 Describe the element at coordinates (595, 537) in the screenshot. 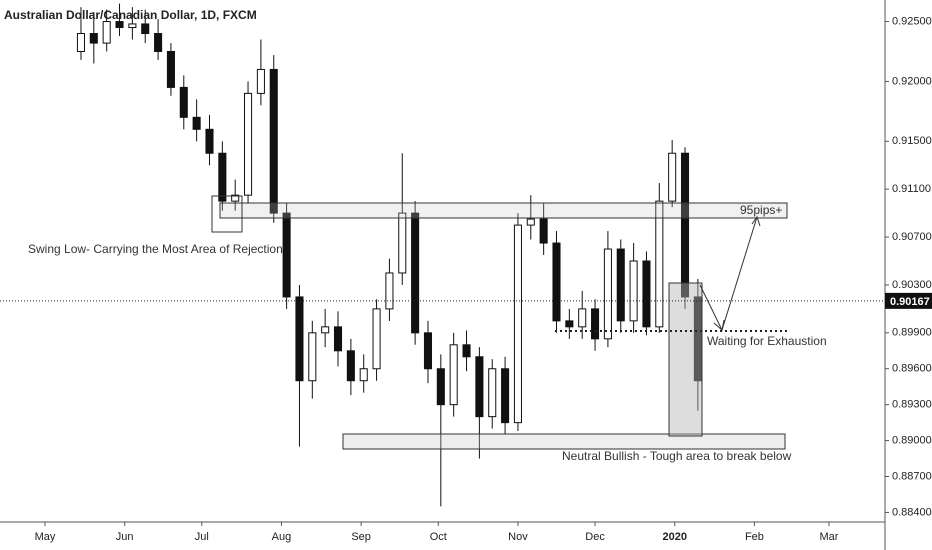

I see `x-tick-label: Dec` at that location.